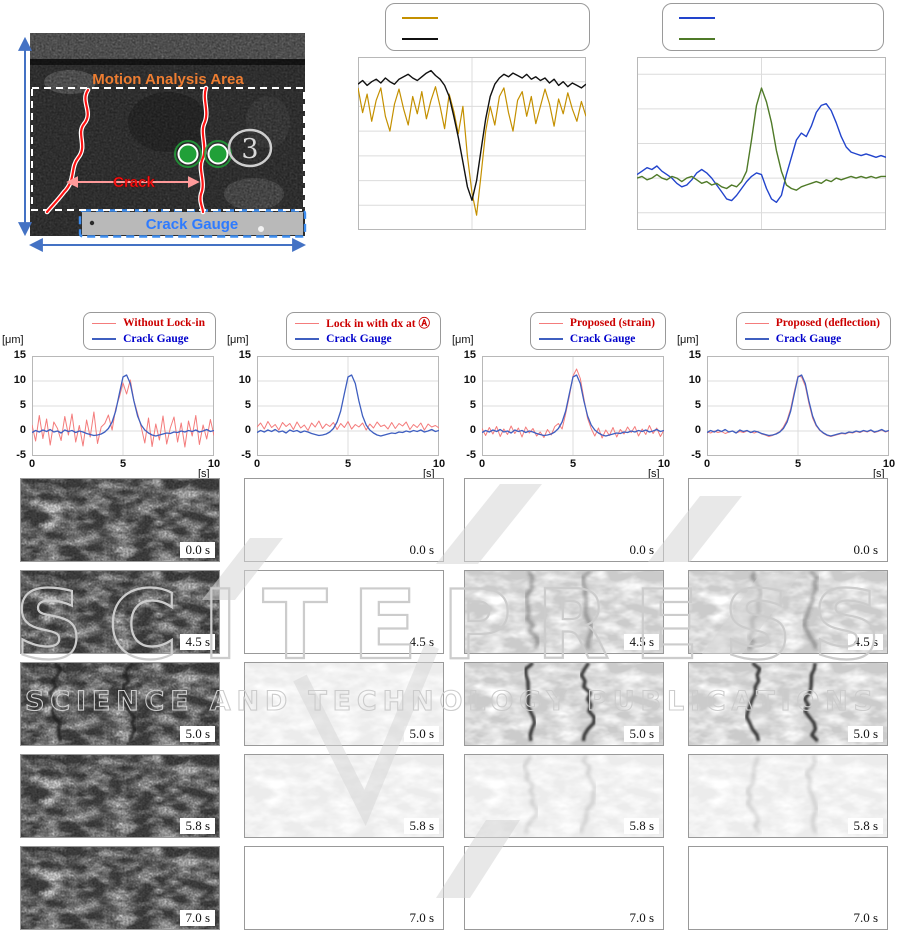 This screenshot has width=901, height=936. I want to click on specimen-photo-canvas: 3 Motion Analysis Area Crack Crack Gauge, so click(162, 142).